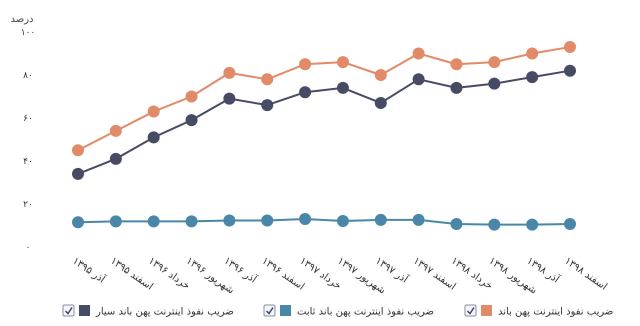  What do you see at coordinates (365, 312) in the screenshot?
I see `legend-label: ضریب نفوذ اینترنت پهن باند ثابت` at bounding box center [365, 312].